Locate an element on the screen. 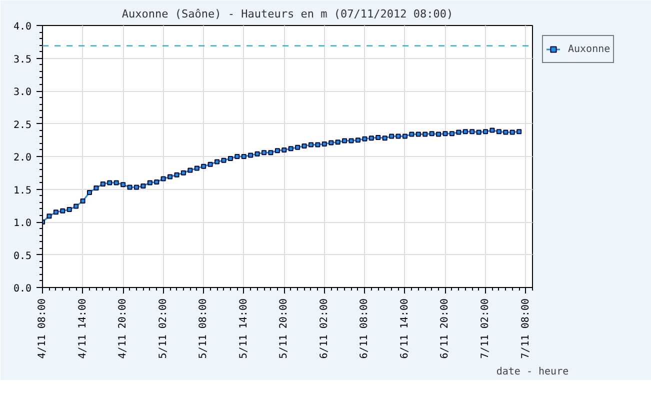 Image resolution: width=651 pixels, height=402 pixels. x-tick-label: 6/11 08:00 is located at coordinates (364, 328).